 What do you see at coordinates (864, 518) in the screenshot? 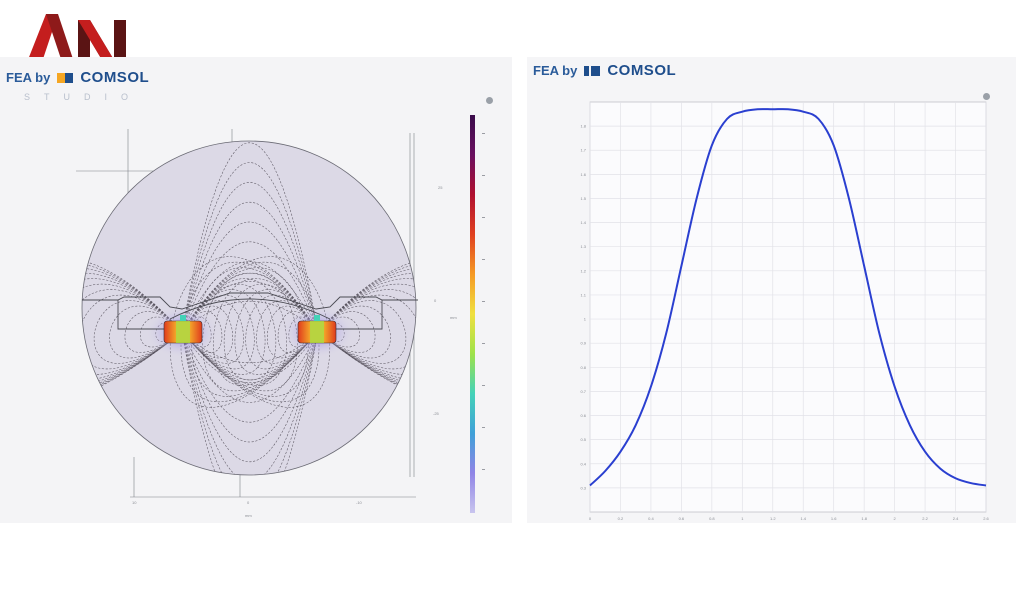
I see `x-tick-label: 1.8` at bounding box center [864, 518].